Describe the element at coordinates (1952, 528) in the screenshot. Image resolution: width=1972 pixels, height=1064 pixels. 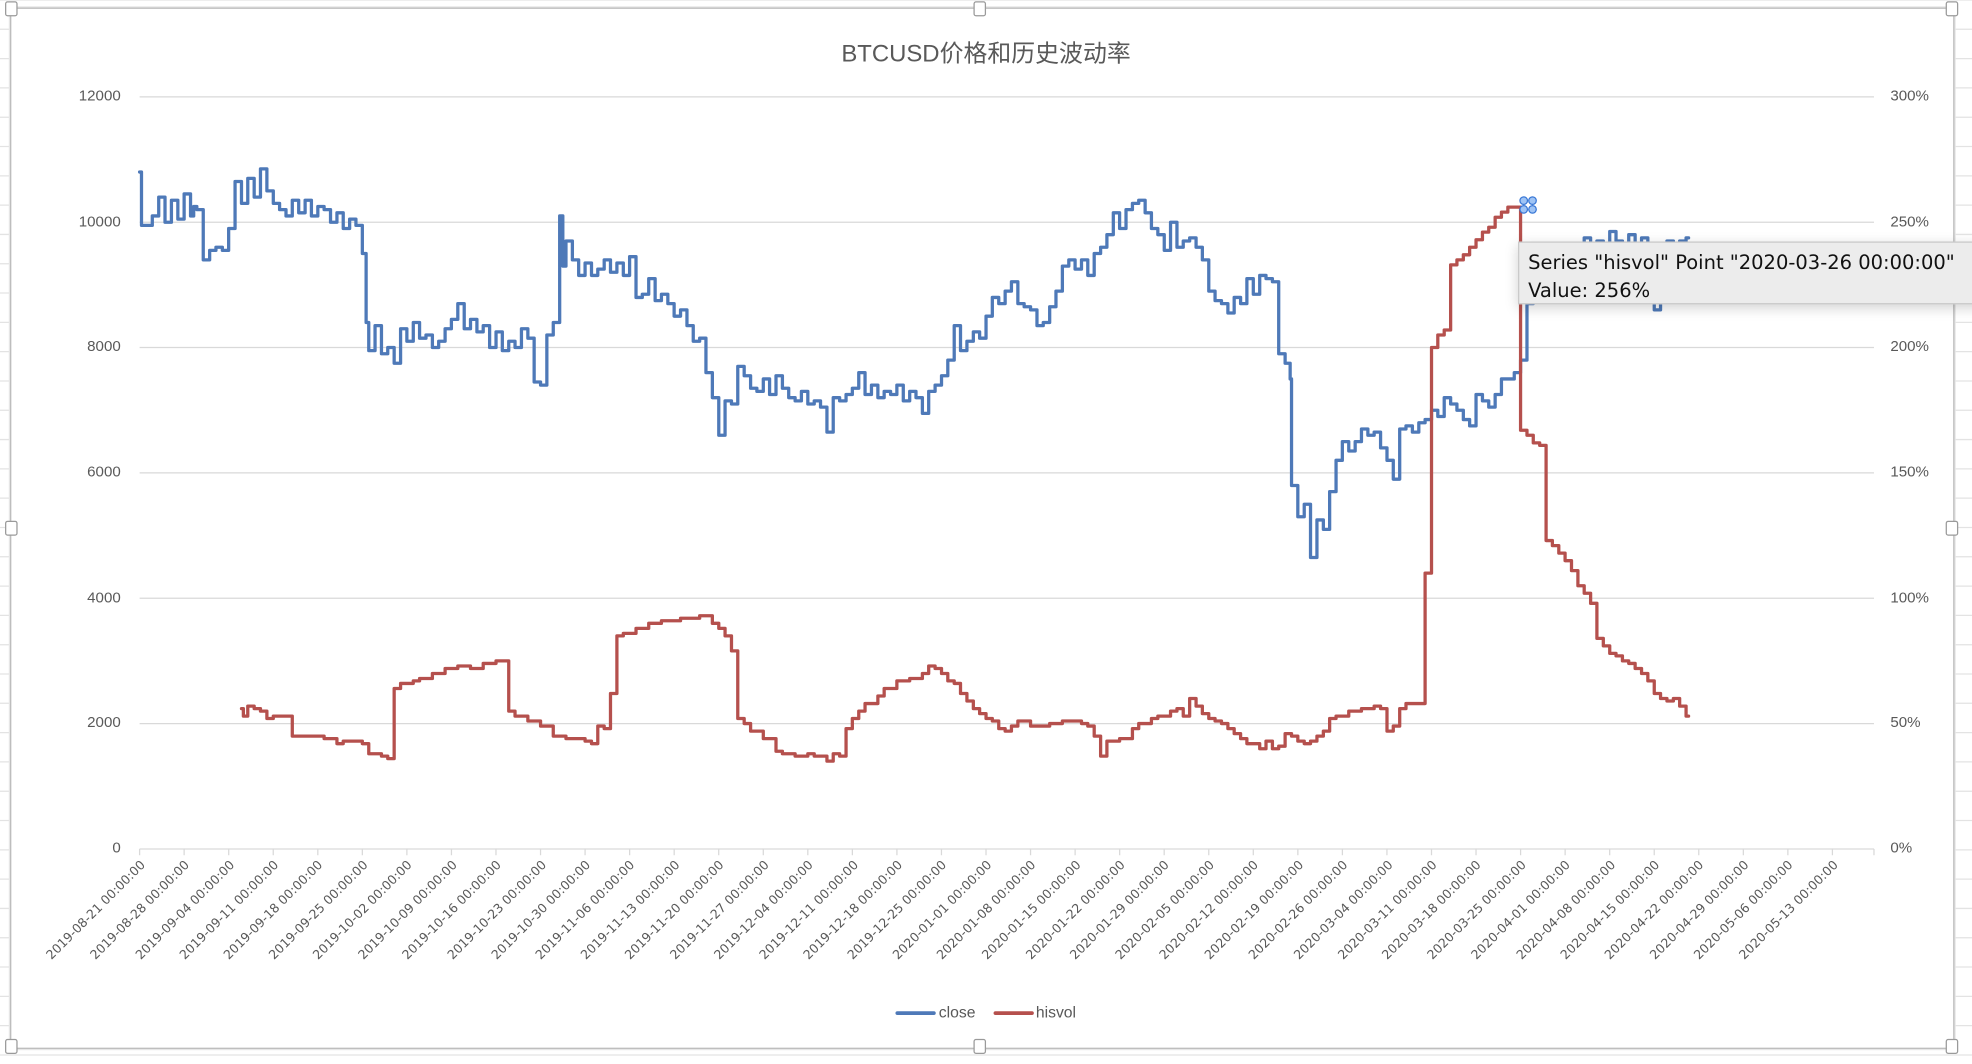
I see `resize-handle-middle-right` at that location.